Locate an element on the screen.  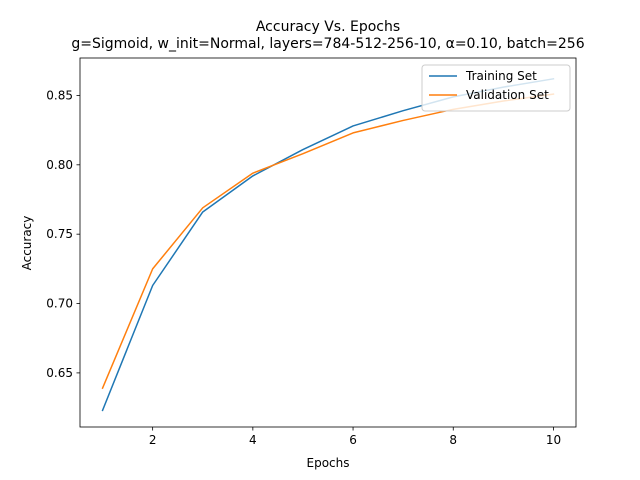
chart-title: Accuracy Vs. Epochs is located at coordinates (328, 27).